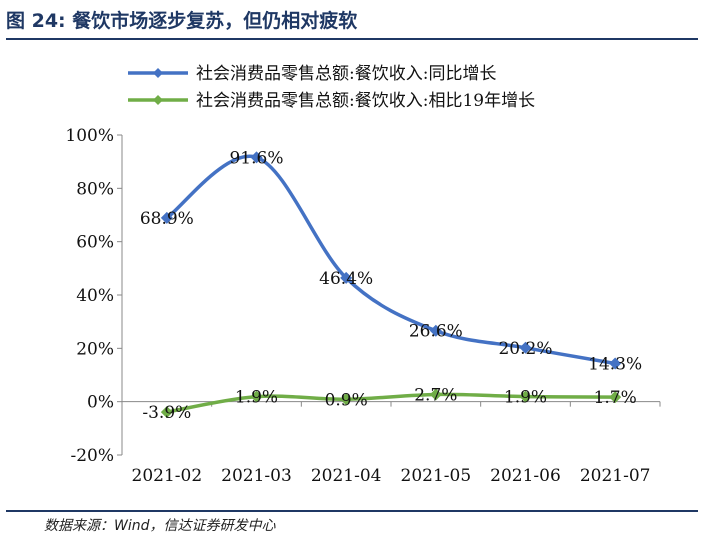 This screenshot has width=704, height=551. What do you see at coordinates (95, 296) in the screenshot?
I see `y-tick-label: 40%` at bounding box center [95, 296].